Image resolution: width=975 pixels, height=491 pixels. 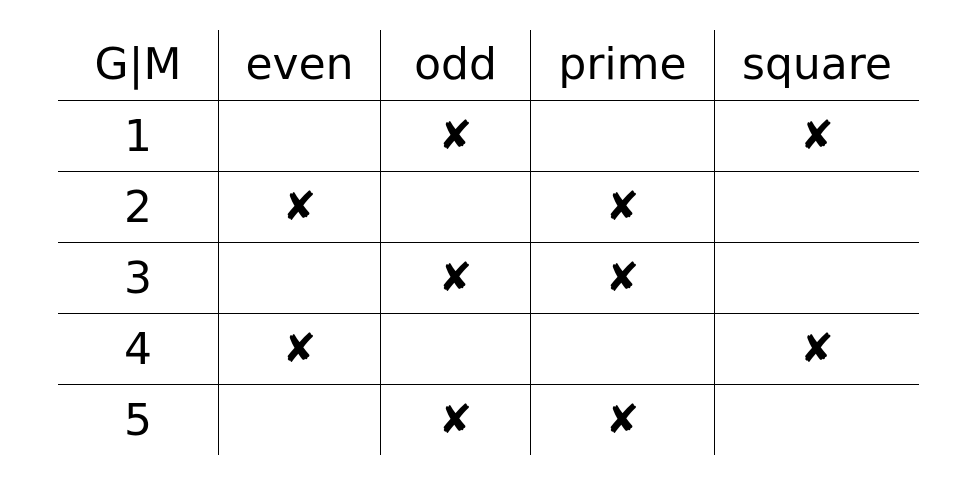 I want to click on cell-3-square, so click(x=816, y=277).